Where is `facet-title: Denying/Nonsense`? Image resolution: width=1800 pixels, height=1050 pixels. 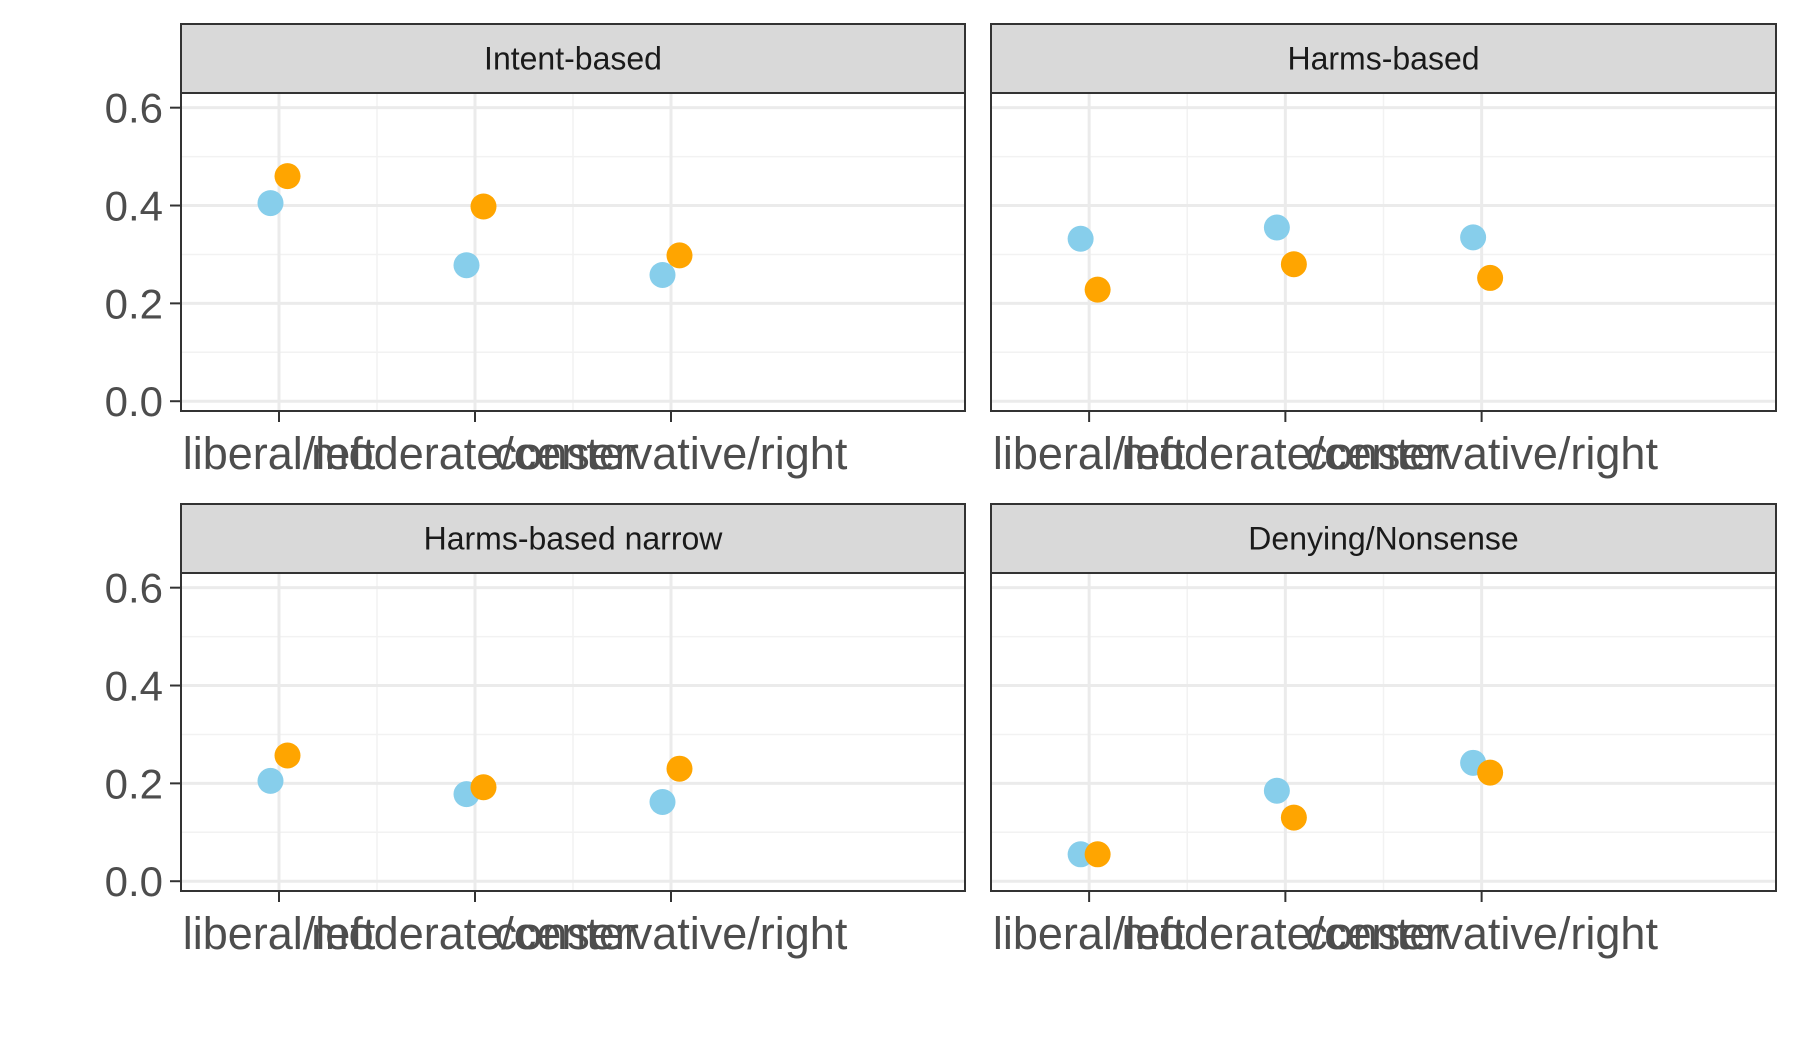
facet-title: Denying/Nonsense is located at coordinates (1383, 539).